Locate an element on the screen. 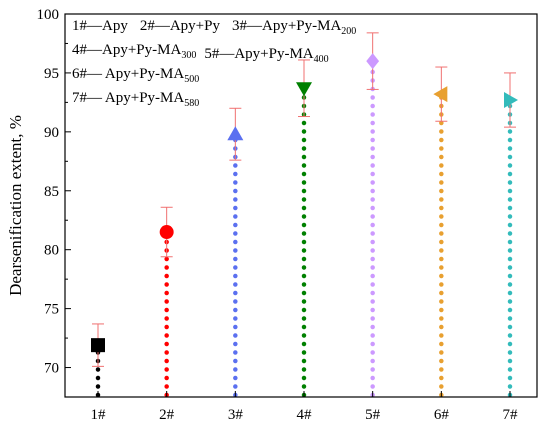 The width and height of the screenshot is (550, 430). legend-row-4: 7#— Apy+Py-MA580 is located at coordinates (135, 99).